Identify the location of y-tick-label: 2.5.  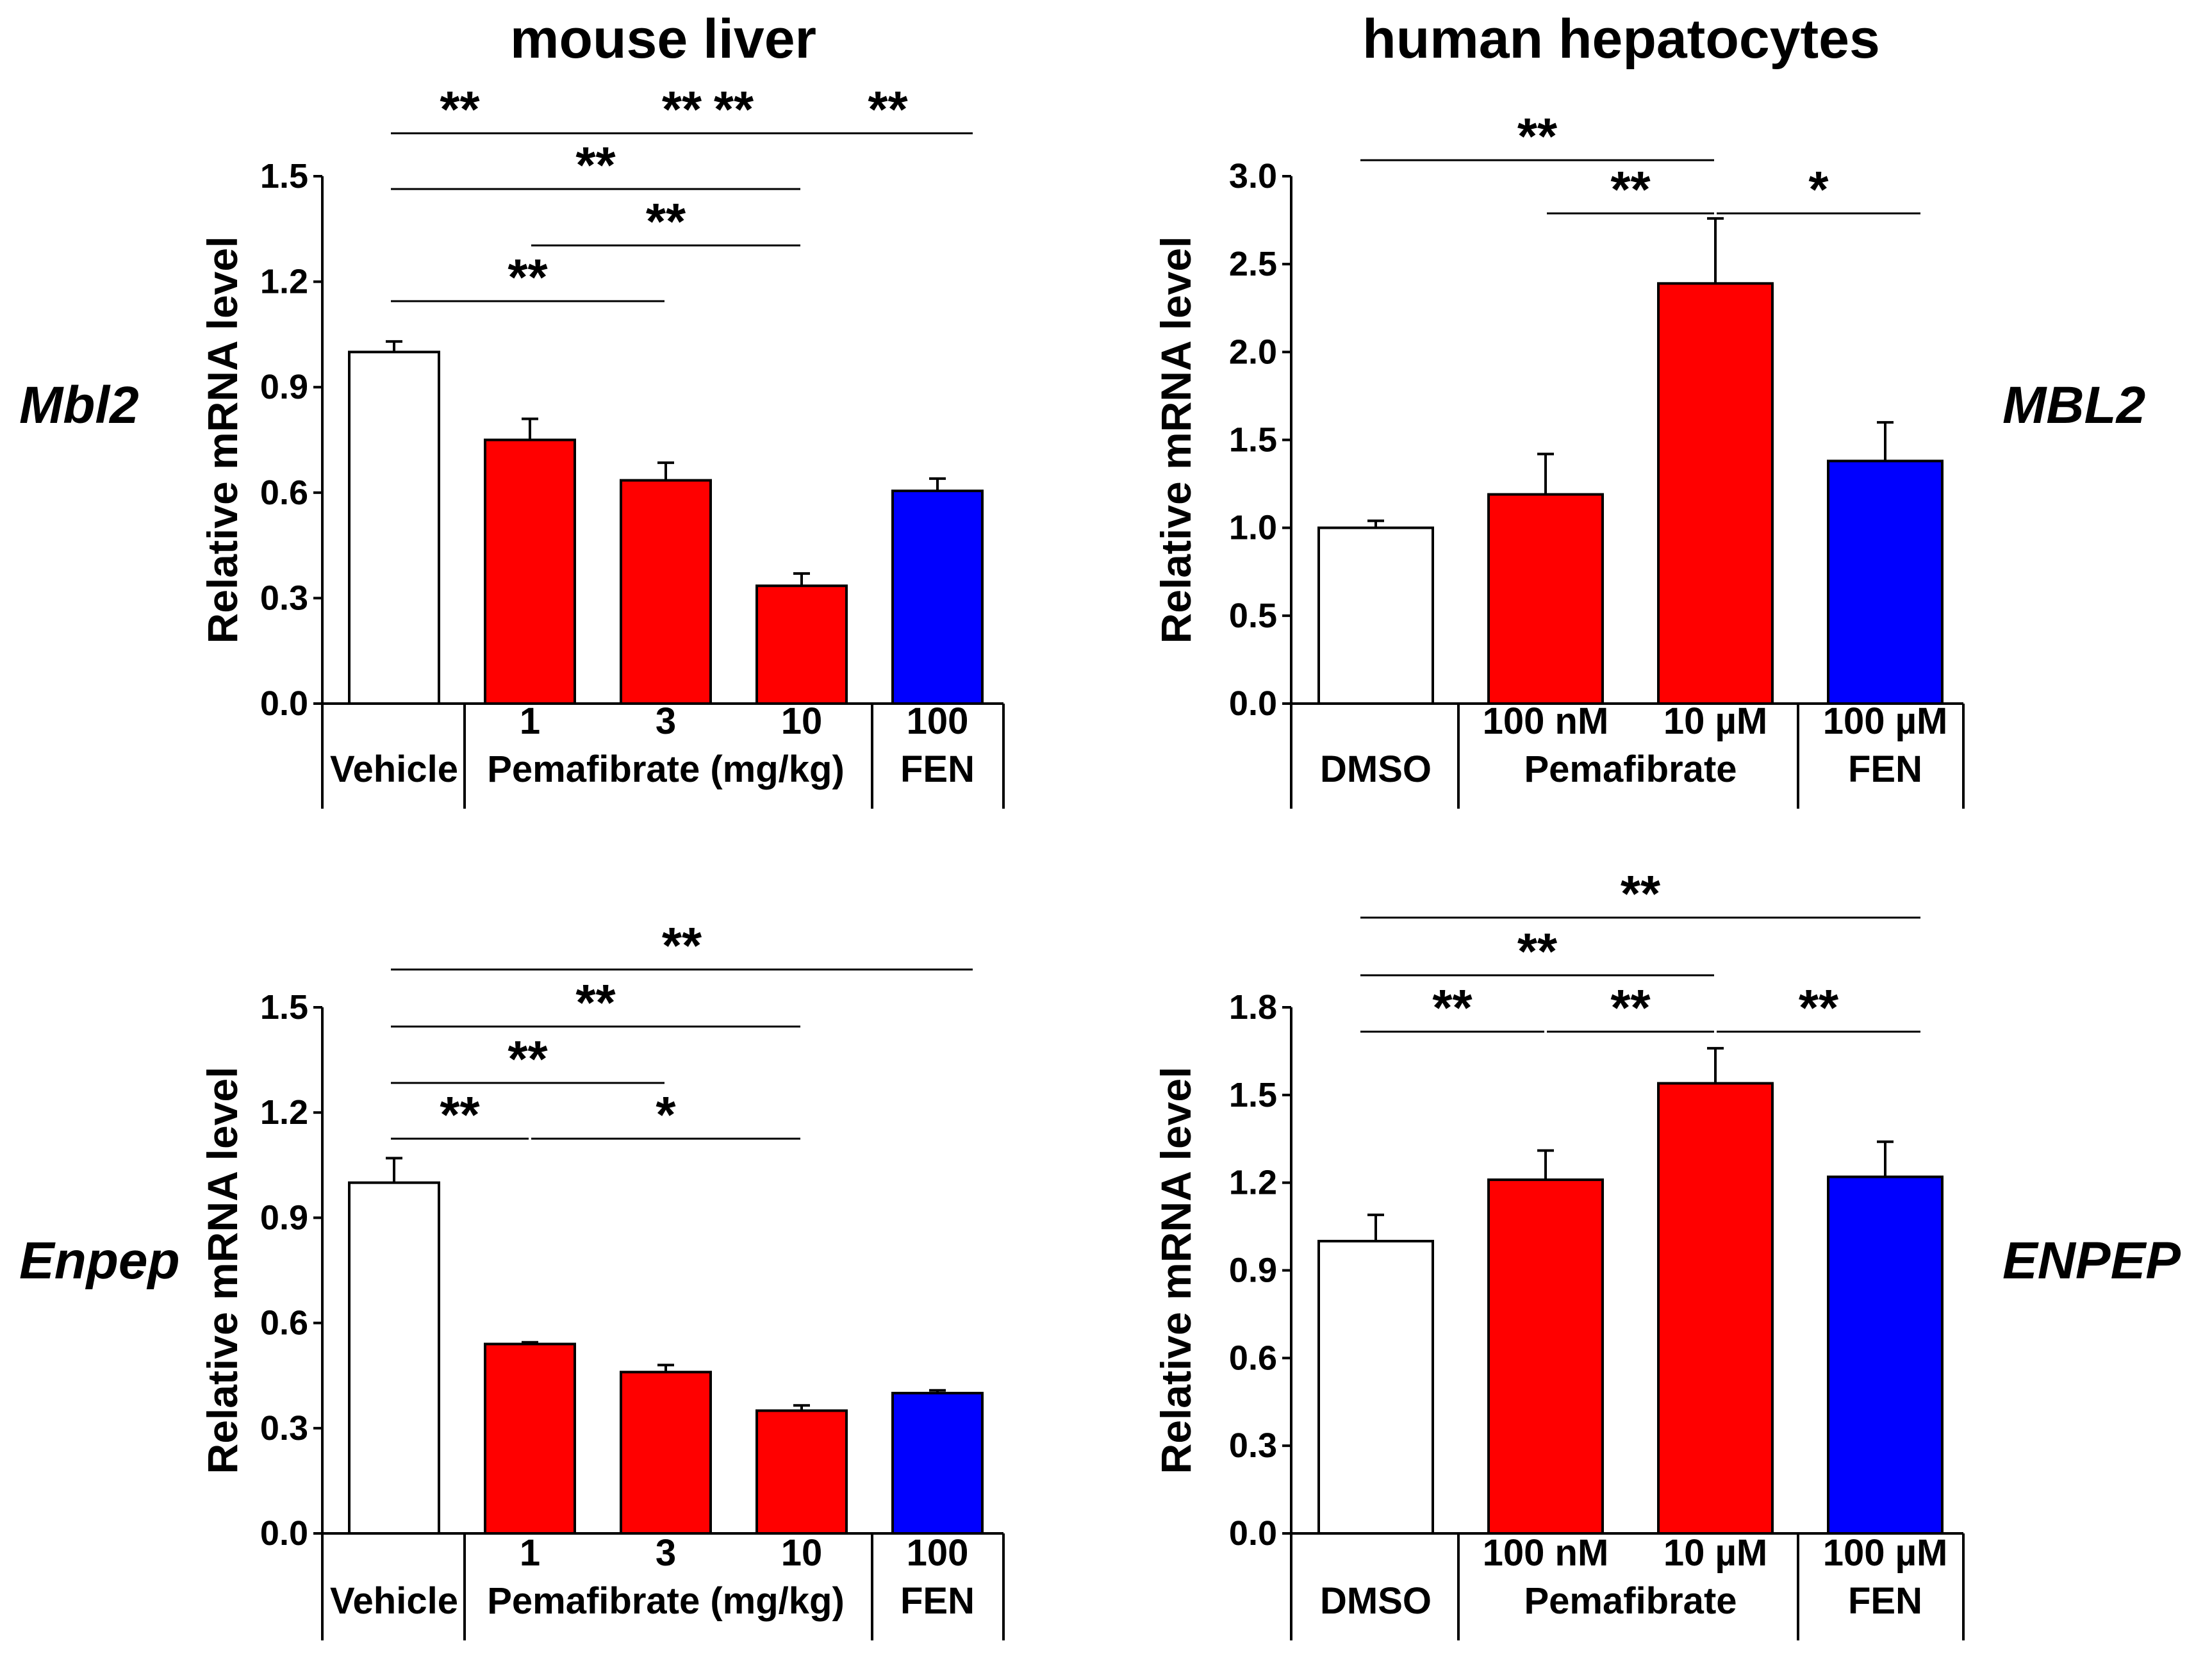
(1253, 264).